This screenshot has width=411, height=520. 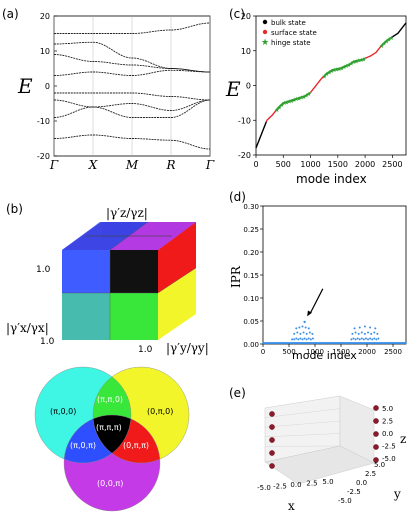 I want to click on d-baseline-point, so click(x=405, y=343).